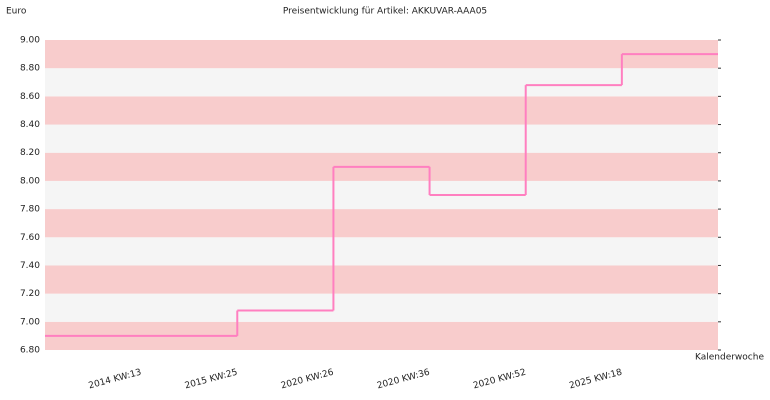  Describe the element at coordinates (30, 238) in the screenshot. I see `y-tick-label: 7.60` at that location.